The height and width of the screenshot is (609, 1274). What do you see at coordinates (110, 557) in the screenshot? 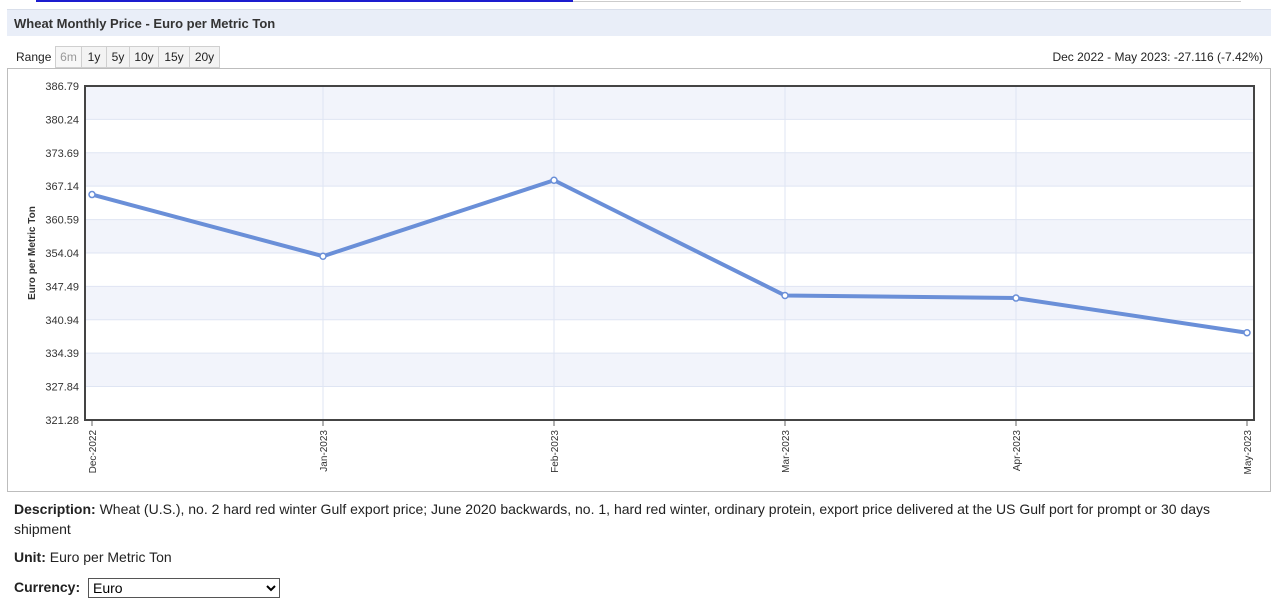
I see `unit-value: Euro per Metric Ton` at bounding box center [110, 557].